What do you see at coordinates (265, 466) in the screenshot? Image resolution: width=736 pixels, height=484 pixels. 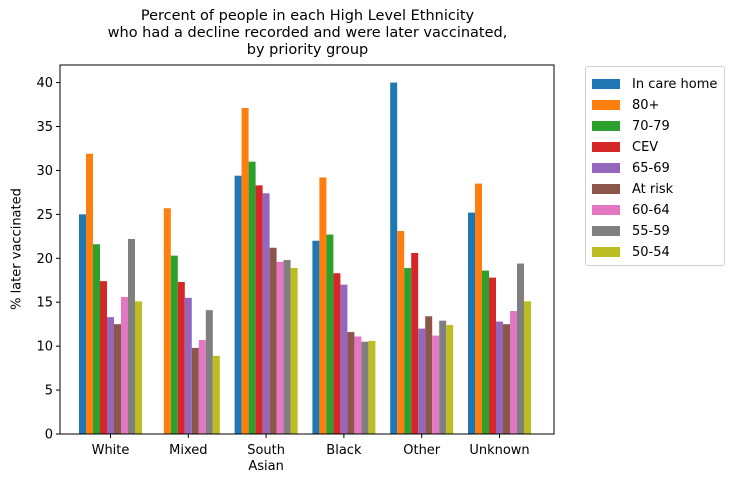 I see `x-tick-label: Asian` at bounding box center [265, 466].